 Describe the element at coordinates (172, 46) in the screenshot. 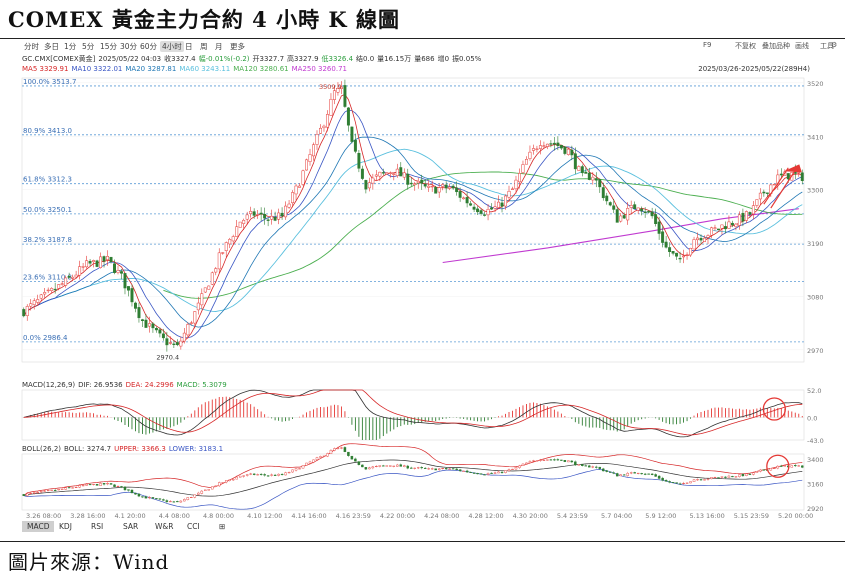

I see `period-7: 4小时` at that location.